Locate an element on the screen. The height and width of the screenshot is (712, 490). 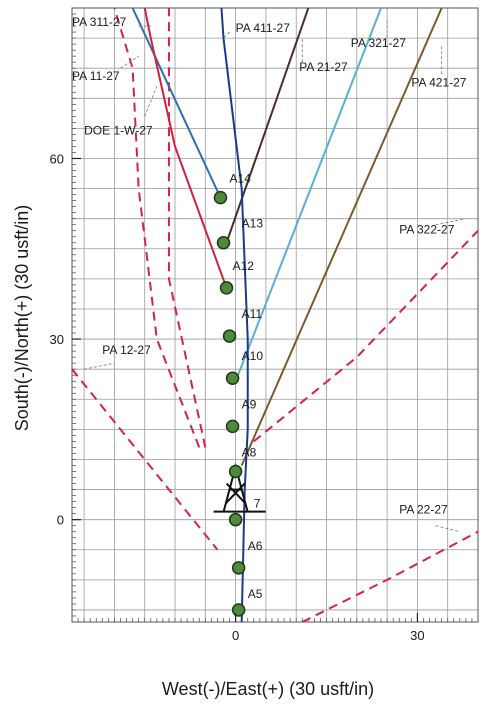
offset-well-label: PA 22-27 is located at coordinates (423, 510).